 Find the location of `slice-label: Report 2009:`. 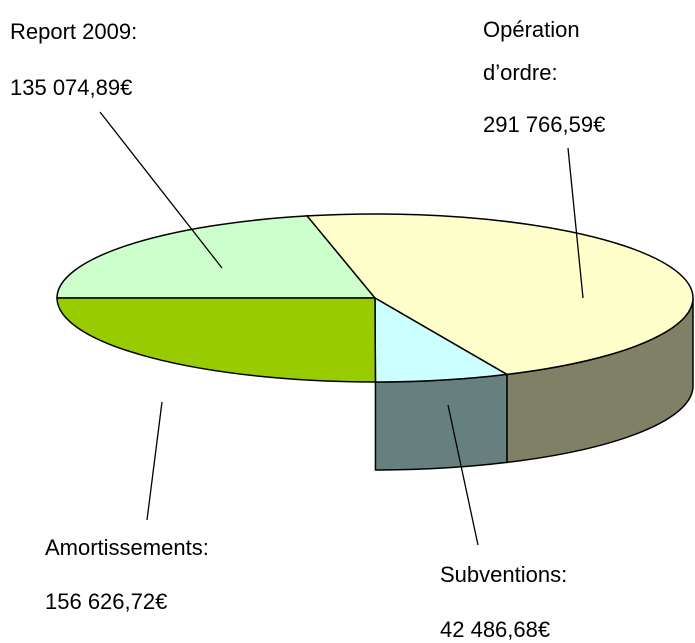

slice-label: Report 2009: is located at coordinates (74, 31).